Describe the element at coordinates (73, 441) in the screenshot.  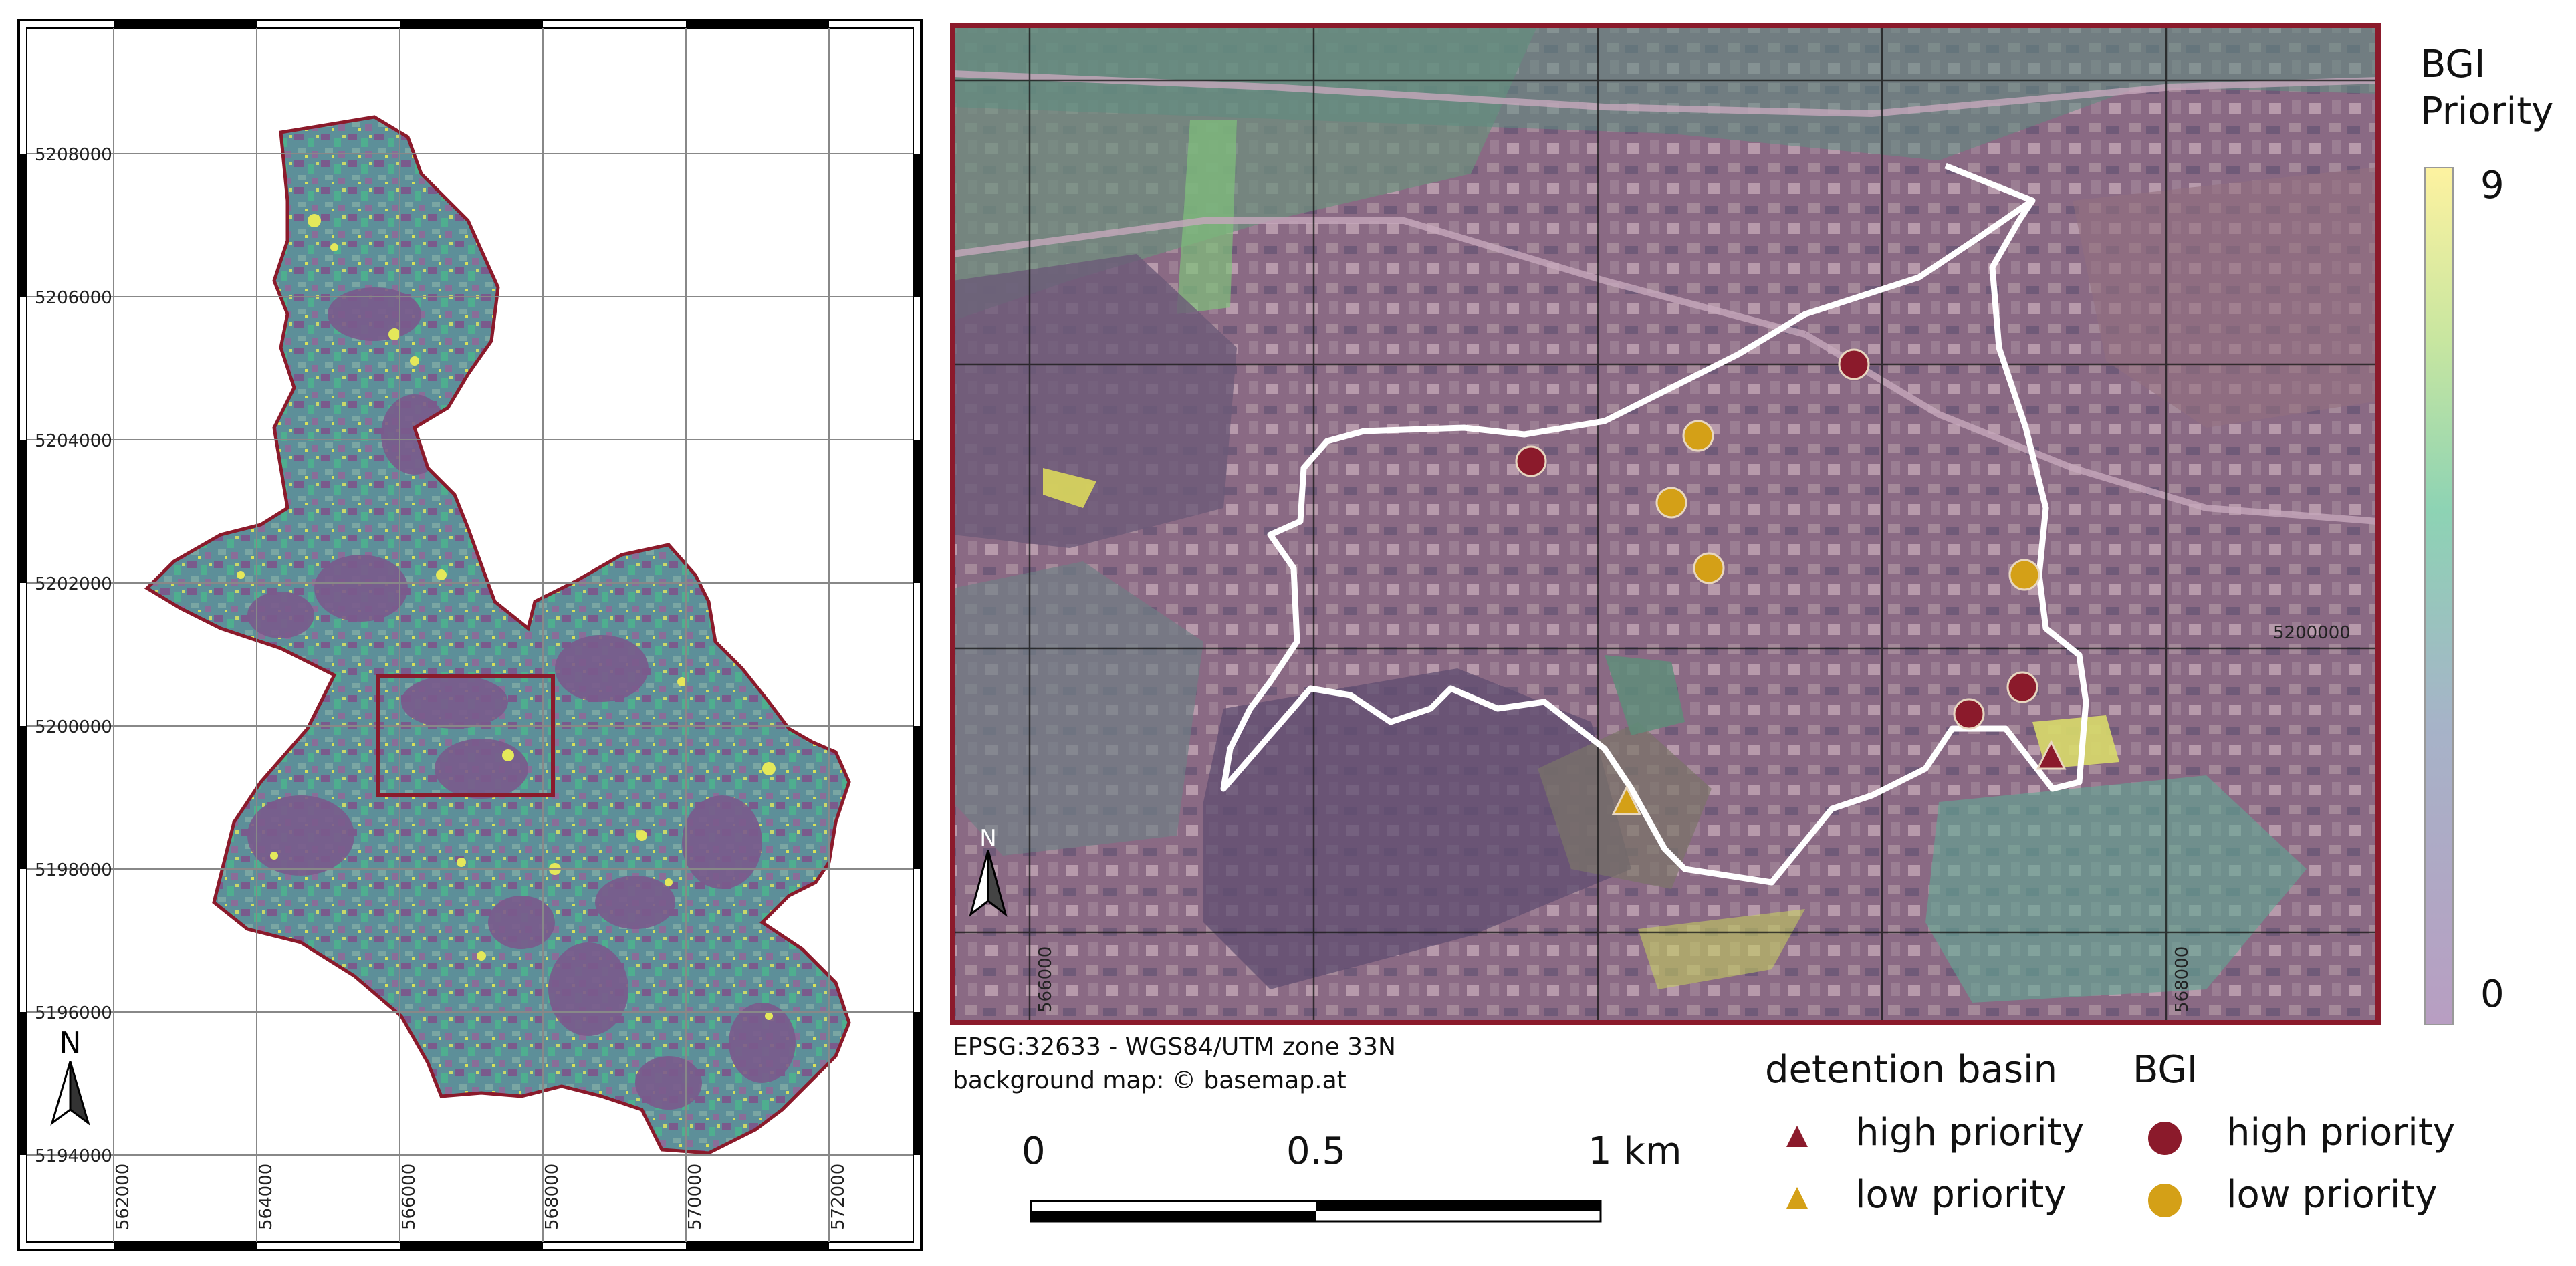
I see `northing-label: 5204000` at that location.